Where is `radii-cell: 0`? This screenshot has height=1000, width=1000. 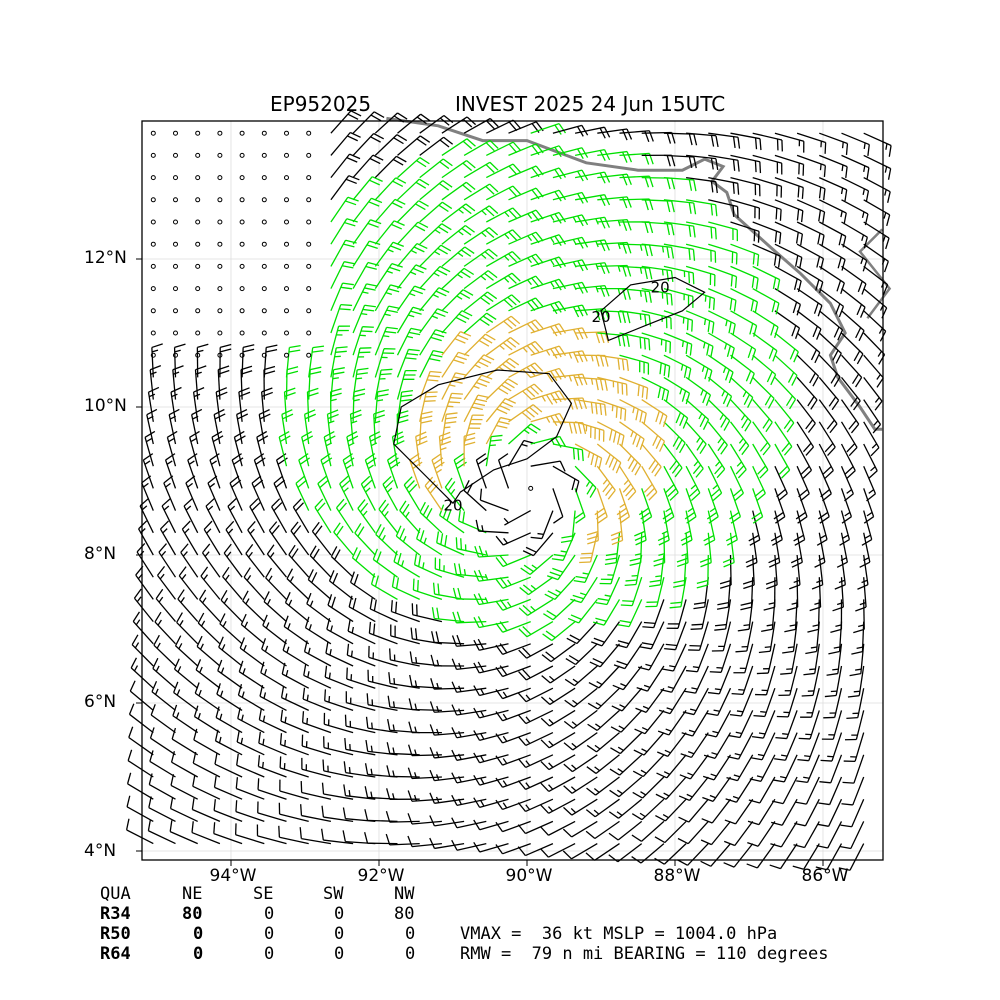
radii-cell: 0 is located at coordinates (410, 954).